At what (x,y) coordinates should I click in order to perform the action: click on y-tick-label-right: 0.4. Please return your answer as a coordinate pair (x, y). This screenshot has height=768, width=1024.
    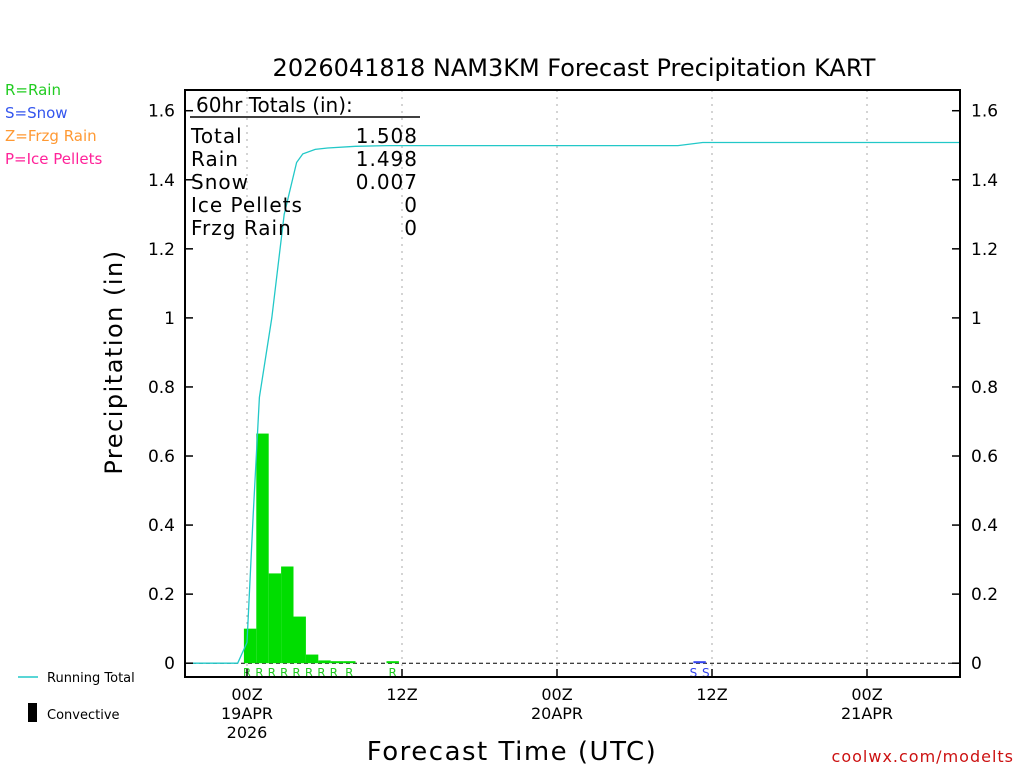
    Looking at the image, I should click on (984, 526).